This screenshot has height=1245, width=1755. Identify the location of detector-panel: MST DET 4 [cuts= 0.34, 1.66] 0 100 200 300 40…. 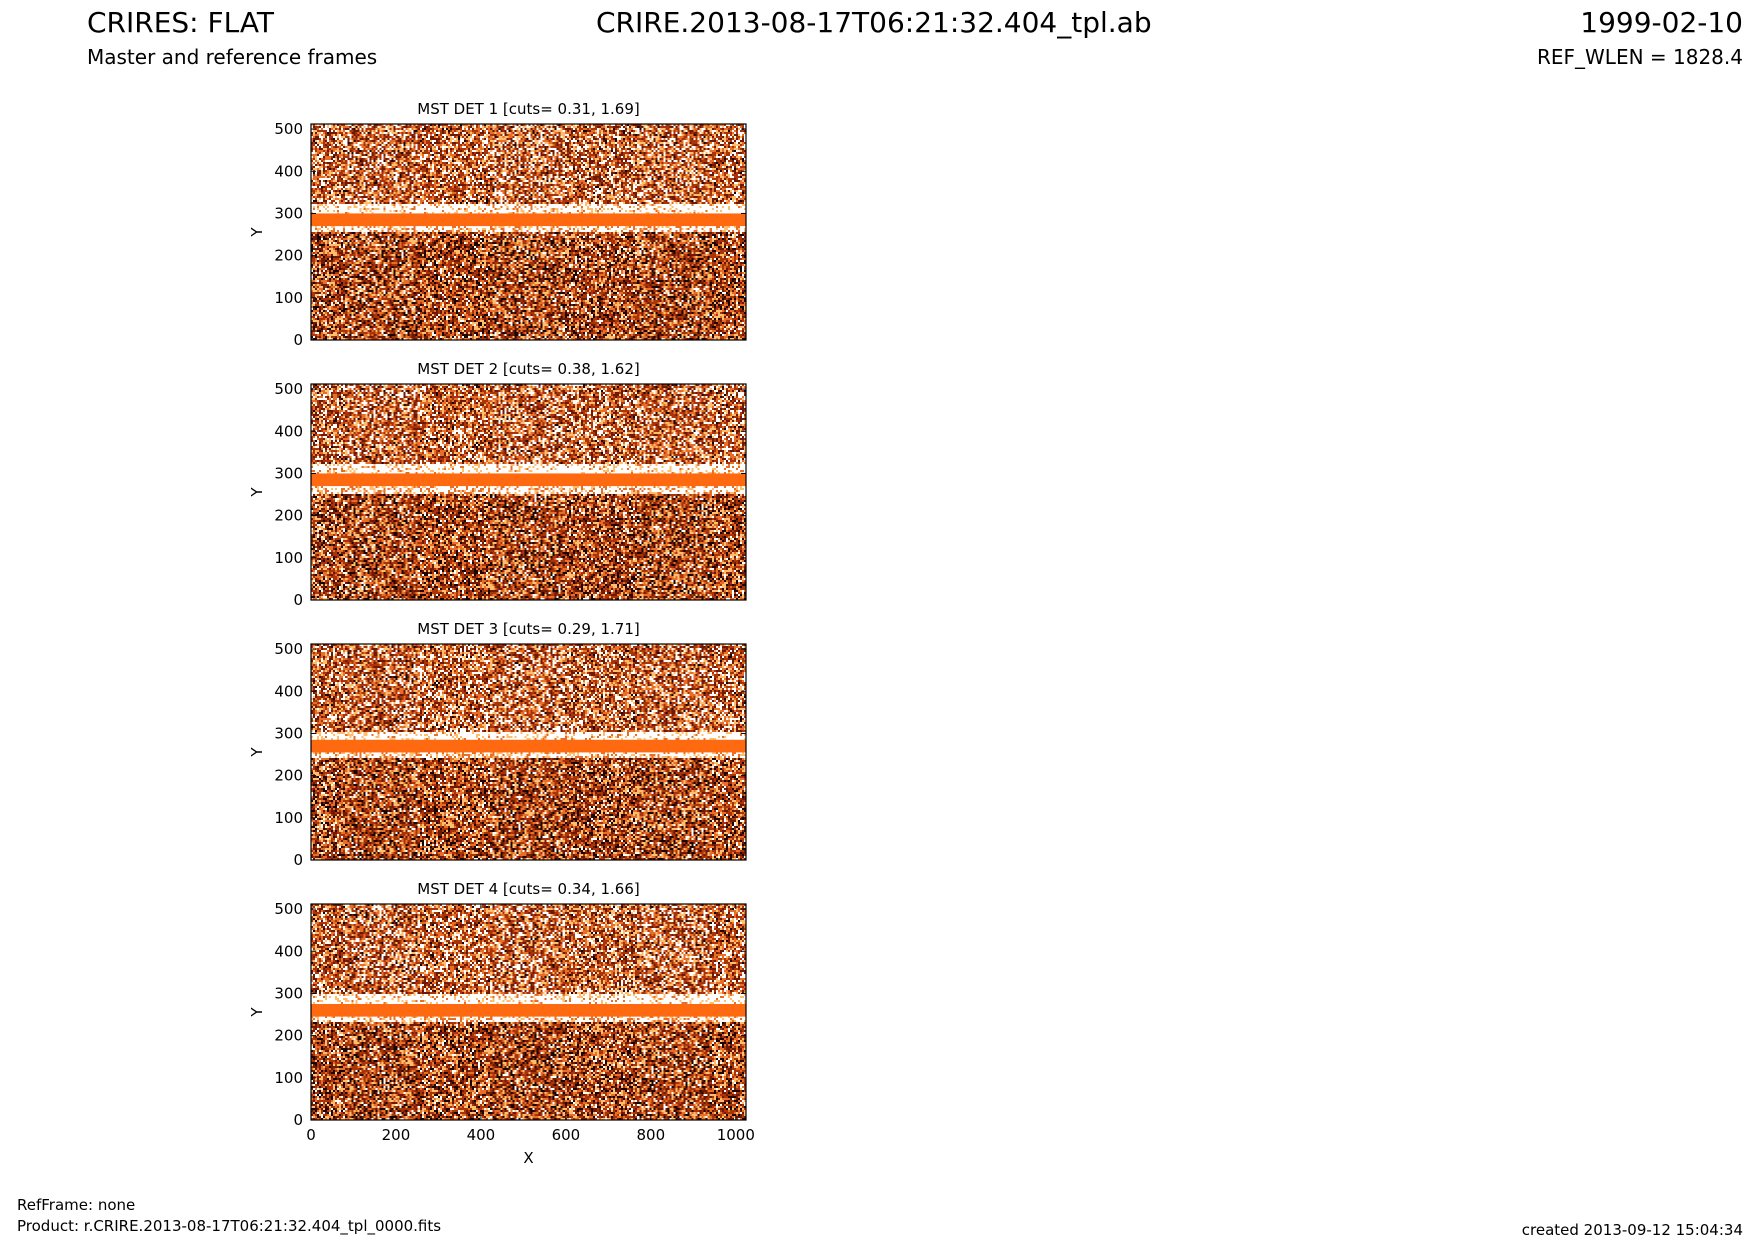
(501, 1023).